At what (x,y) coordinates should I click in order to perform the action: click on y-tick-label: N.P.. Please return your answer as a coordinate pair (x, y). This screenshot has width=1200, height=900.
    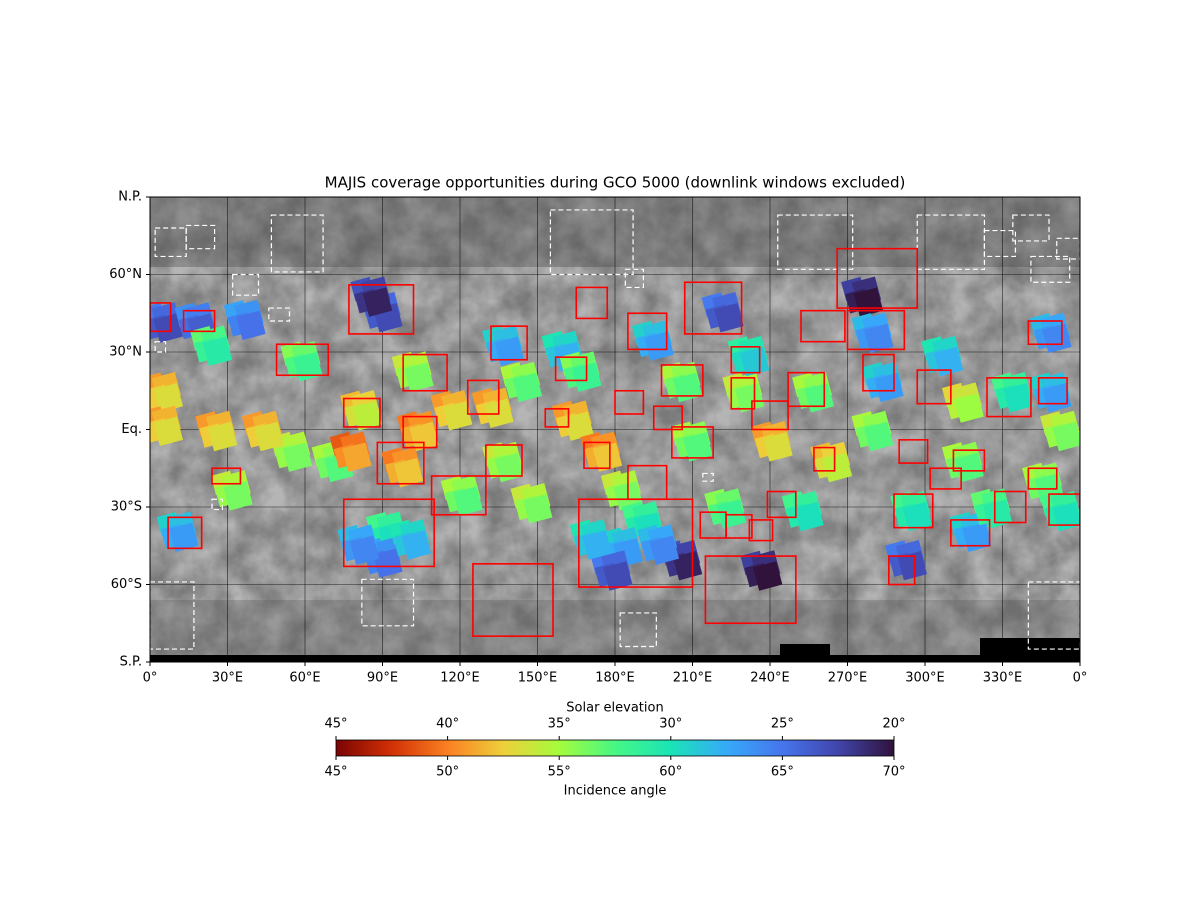
    Looking at the image, I should click on (130, 197).